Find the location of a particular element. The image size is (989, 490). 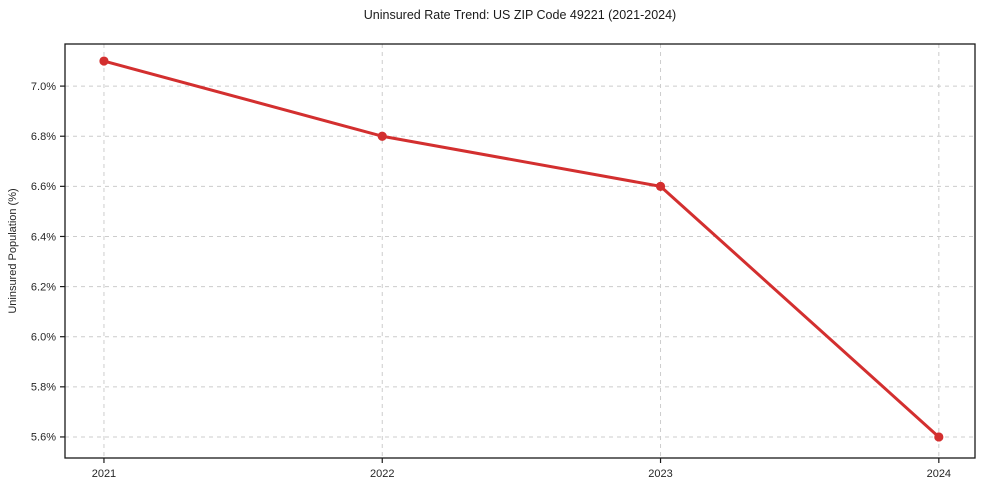

y-tick-label: 5.8% is located at coordinates (43, 388).